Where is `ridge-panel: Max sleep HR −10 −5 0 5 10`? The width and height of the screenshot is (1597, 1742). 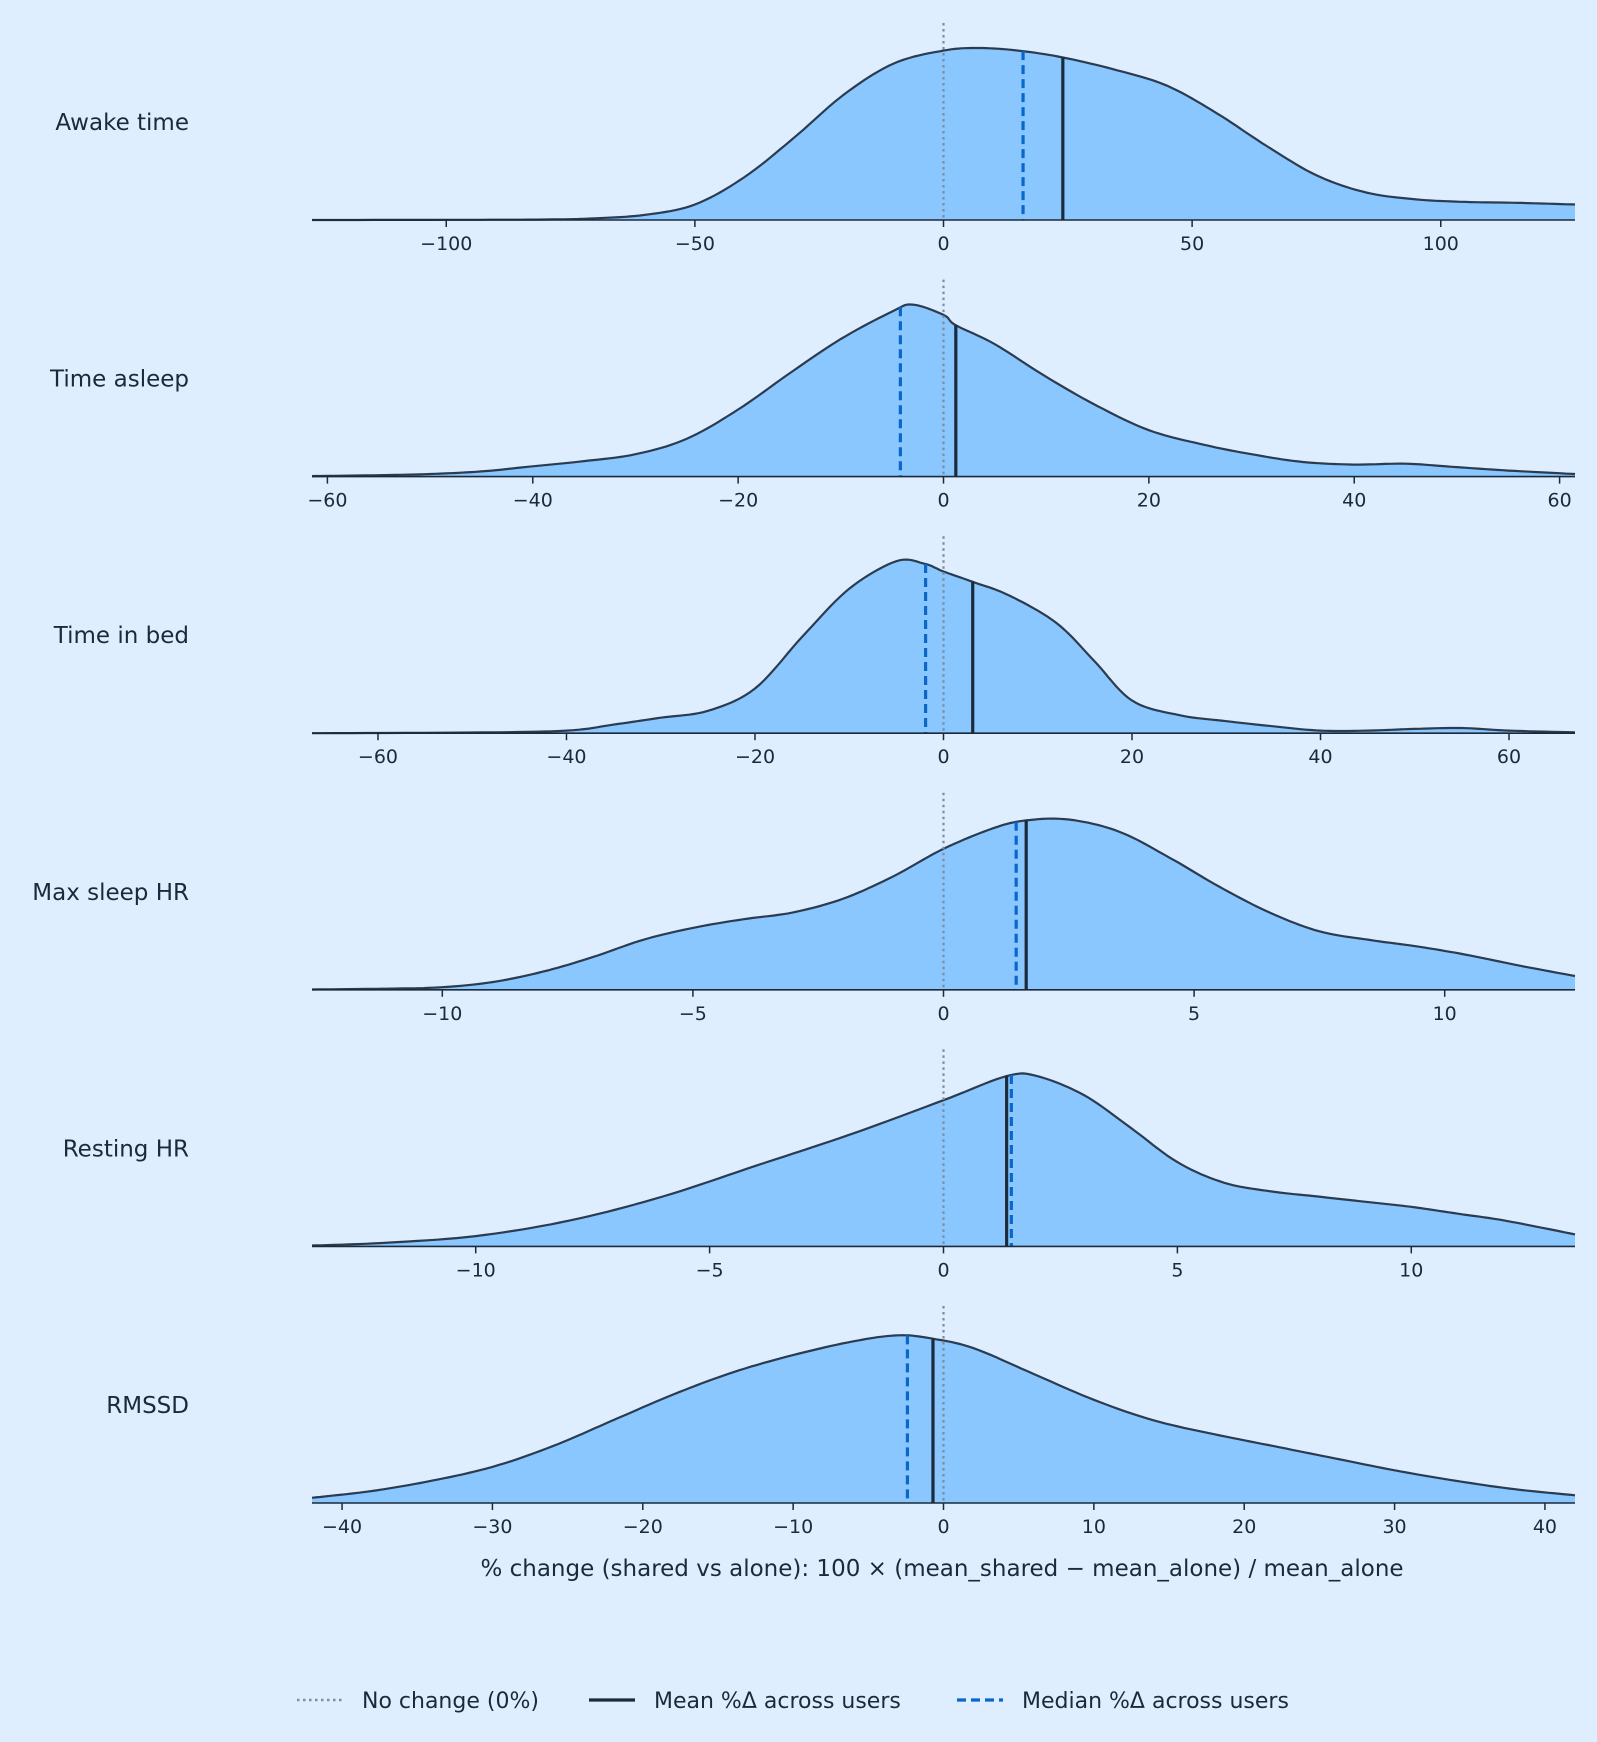 ridge-panel: Max sleep HR −10 −5 0 5 10 is located at coordinates (804, 908).